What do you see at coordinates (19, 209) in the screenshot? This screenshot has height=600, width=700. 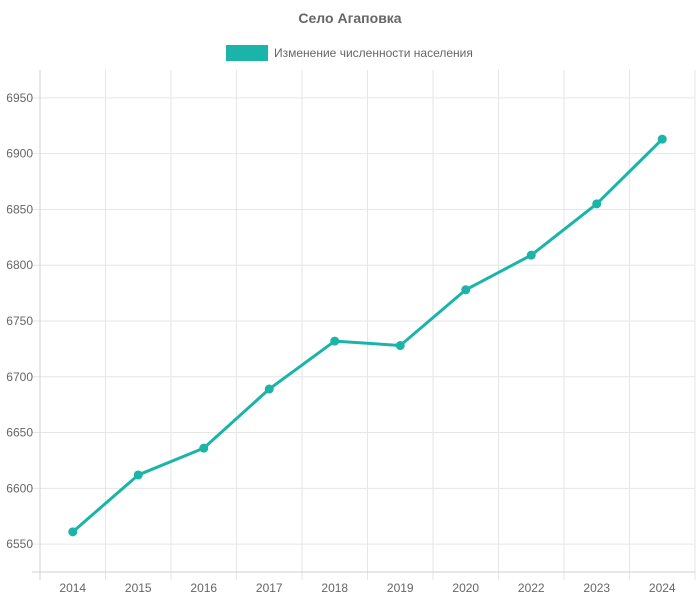 I see `y-tick-label: 6850` at bounding box center [19, 209].